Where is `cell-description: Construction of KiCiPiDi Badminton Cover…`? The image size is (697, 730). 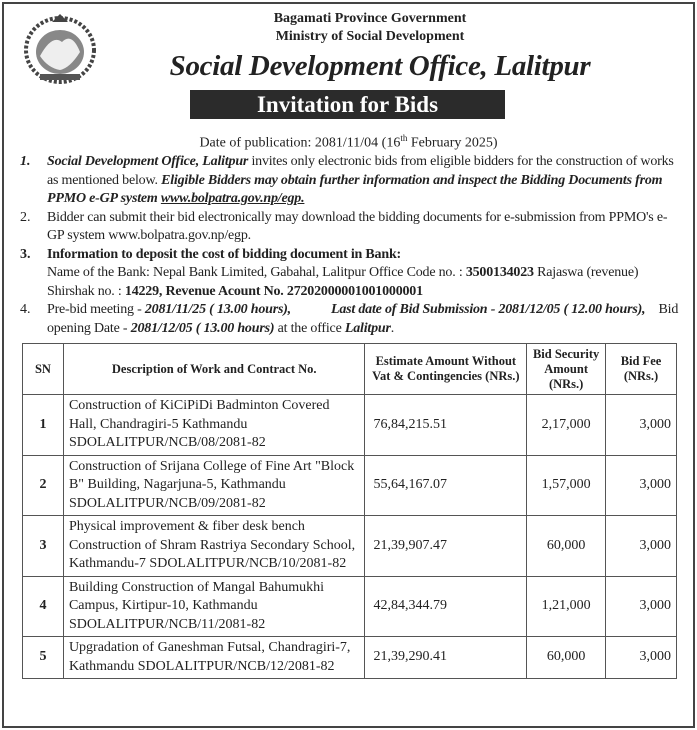 cell-description: Construction of KiCiPiDi Badminton Cover… is located at coordinates (214, 425).